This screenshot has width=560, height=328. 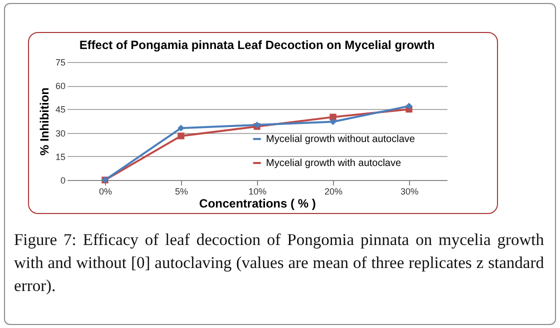 What do you see at coordinates (257, 191) in the screenshot?
I see `x-tick-label: 10%` at bounding box center [257, 191].